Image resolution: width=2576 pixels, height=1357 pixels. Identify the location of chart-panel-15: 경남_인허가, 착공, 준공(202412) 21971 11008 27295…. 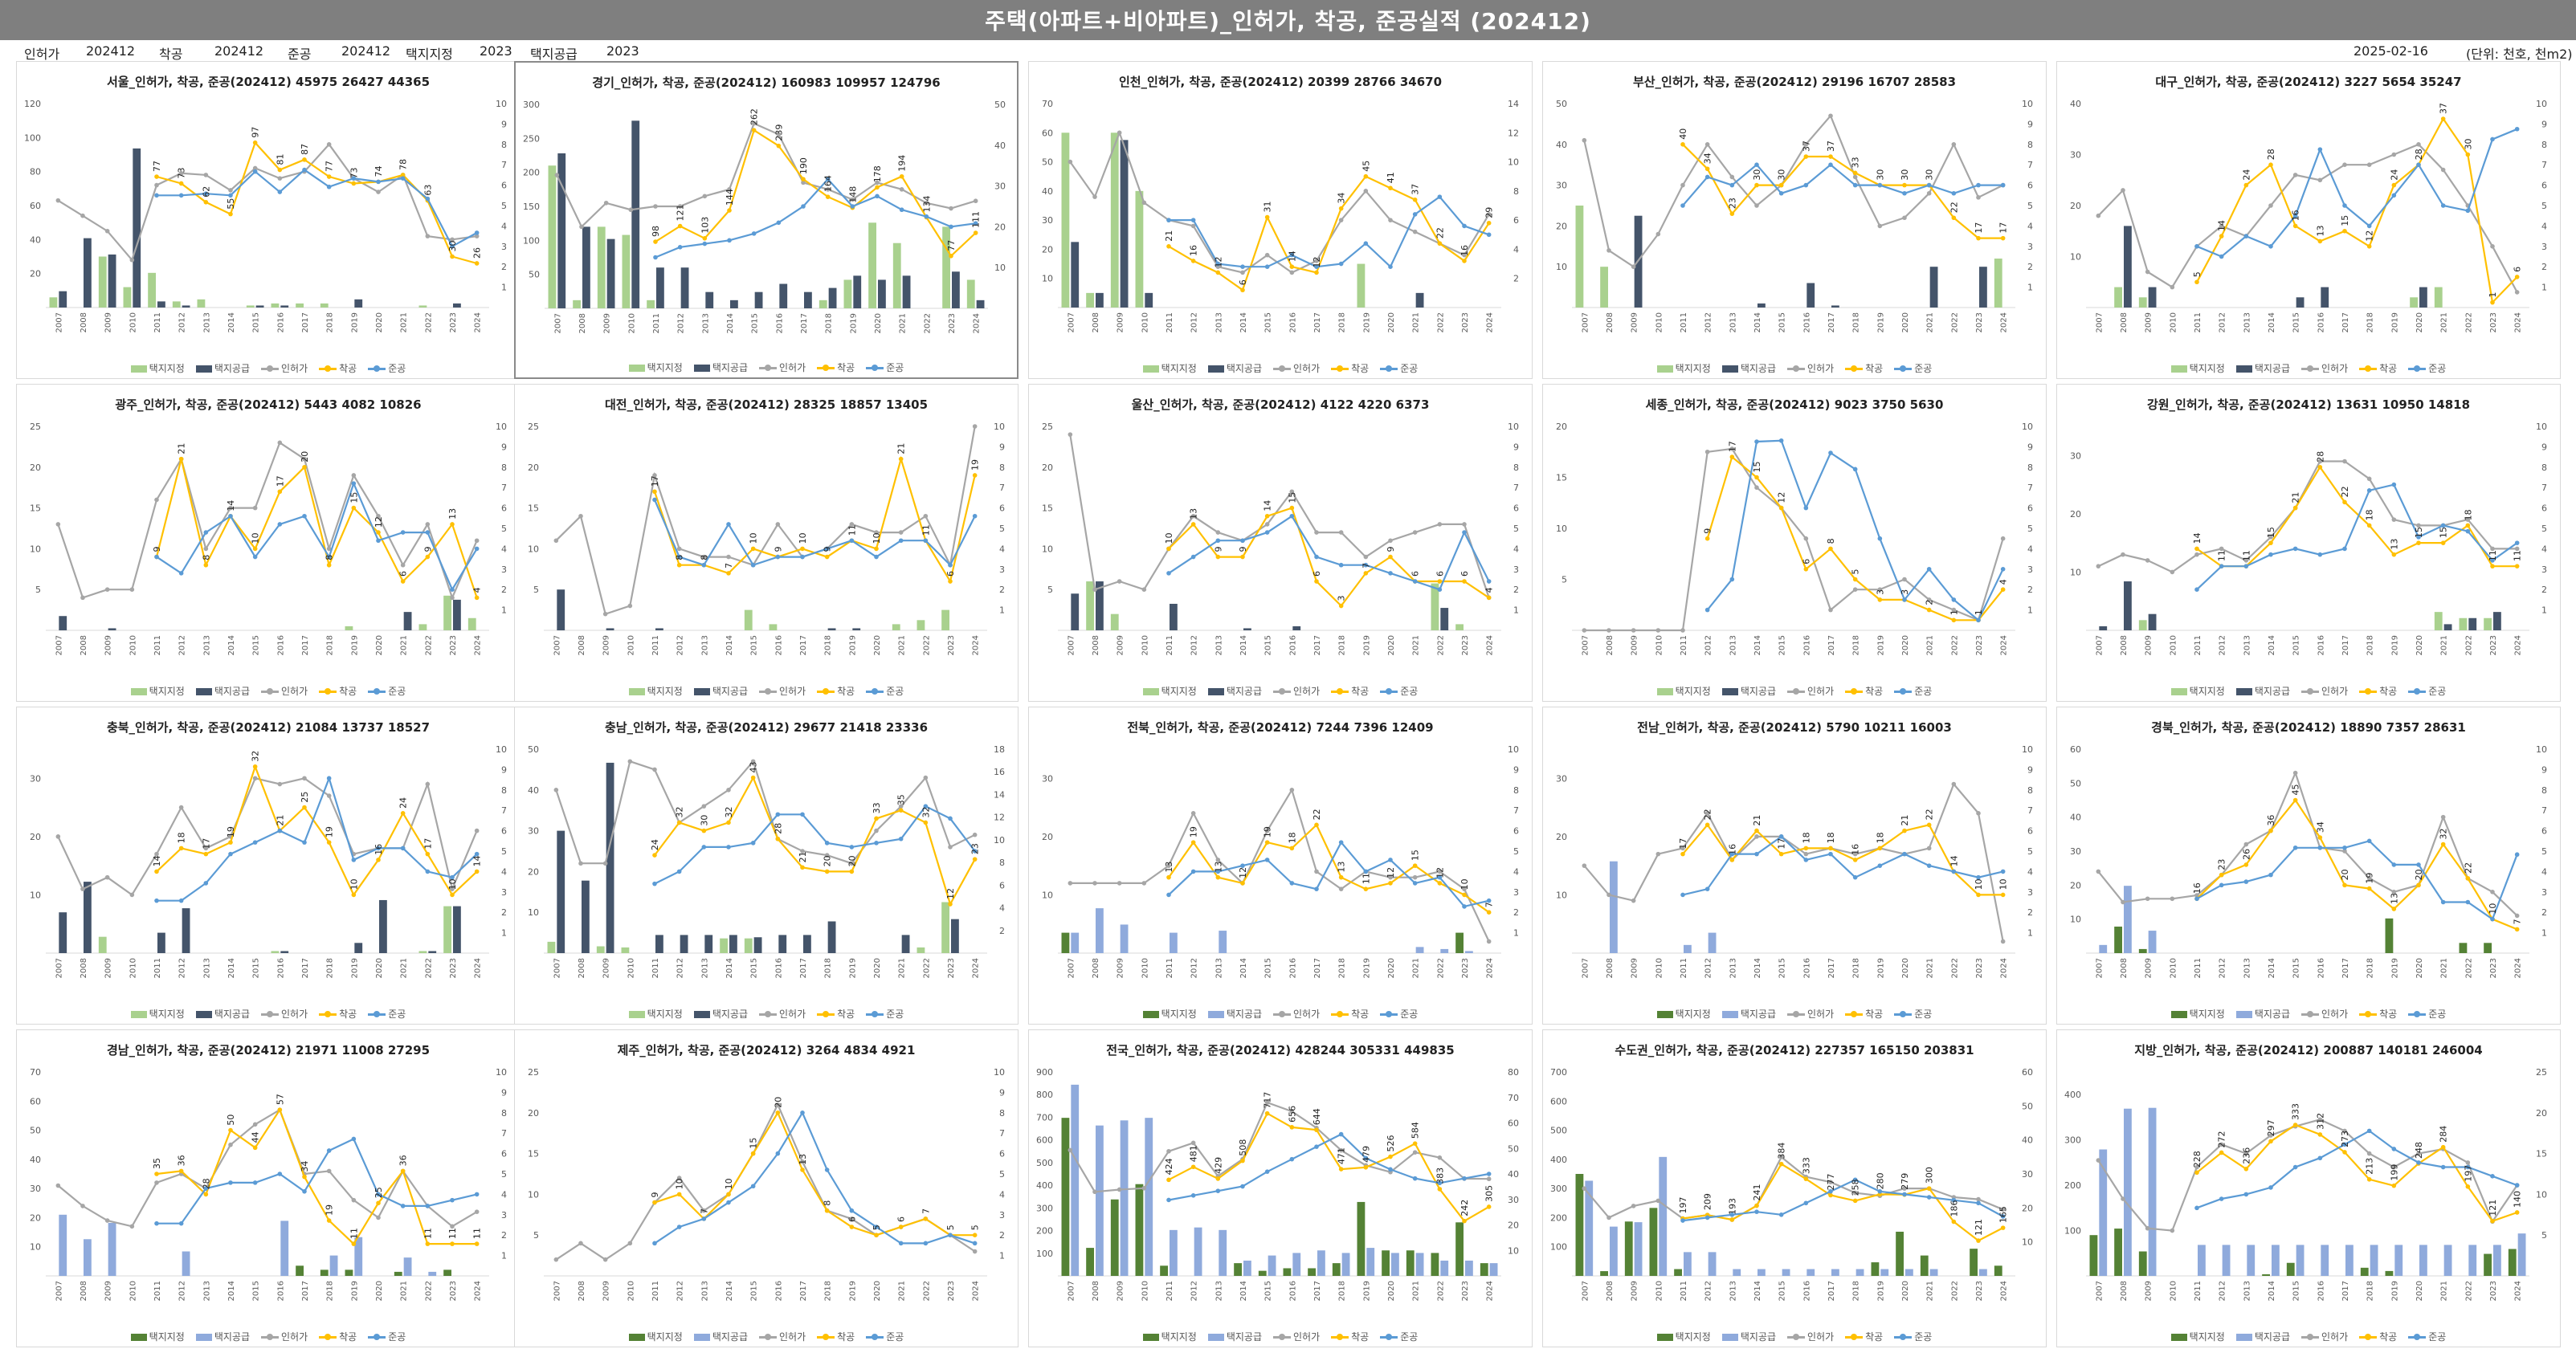
(268, 1188).